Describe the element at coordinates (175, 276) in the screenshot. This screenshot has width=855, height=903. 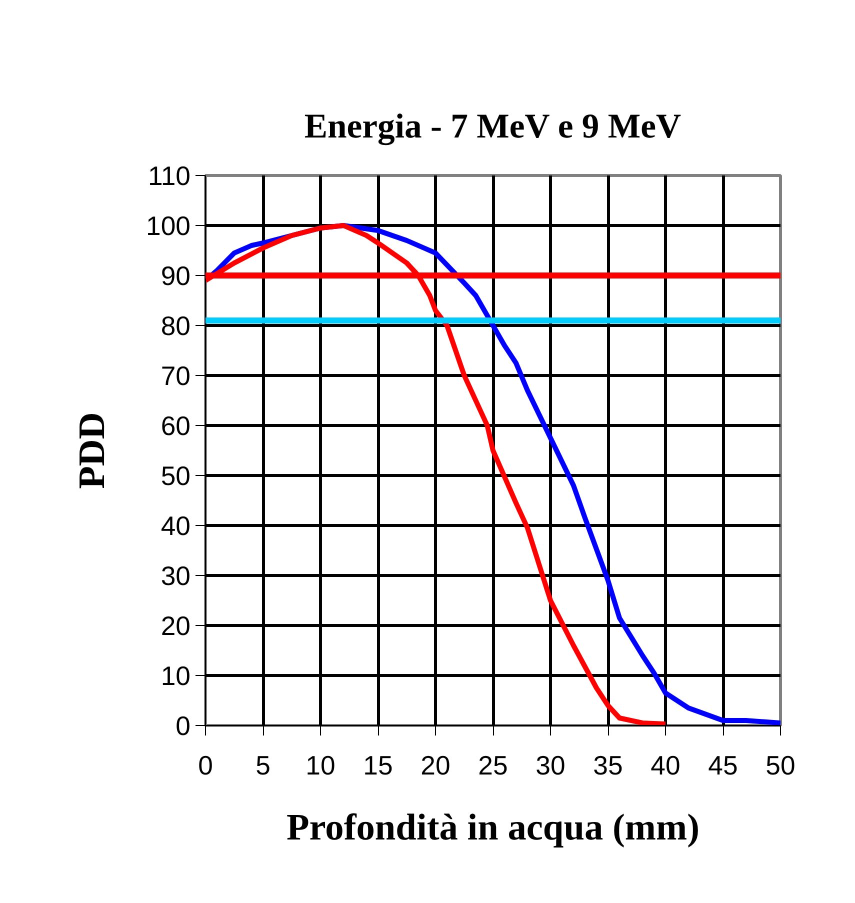
I see `y-tick-label: 90` at that location.